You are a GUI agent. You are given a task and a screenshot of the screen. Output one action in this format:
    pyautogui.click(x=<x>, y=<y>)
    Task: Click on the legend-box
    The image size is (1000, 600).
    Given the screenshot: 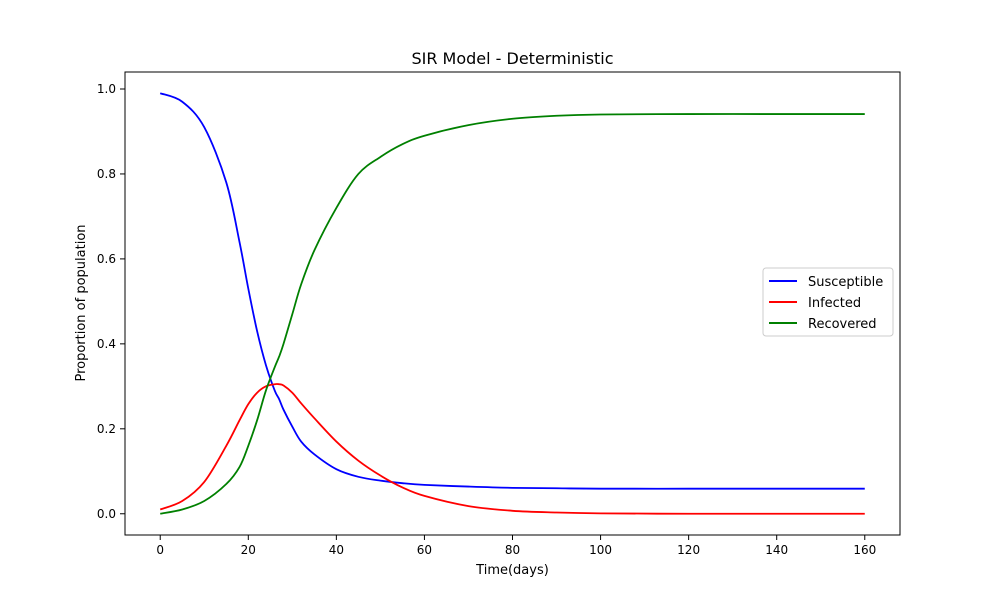 What is the action you would take?
    pyautogui.click(x=828, y=302)
    